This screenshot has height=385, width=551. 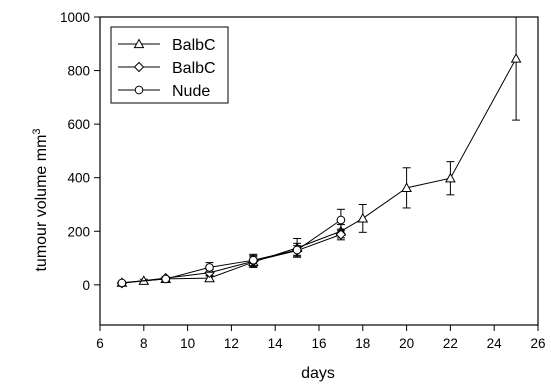 I want to click on legend-items: BalbC BalbC Nude, so click(x=167, y=68).